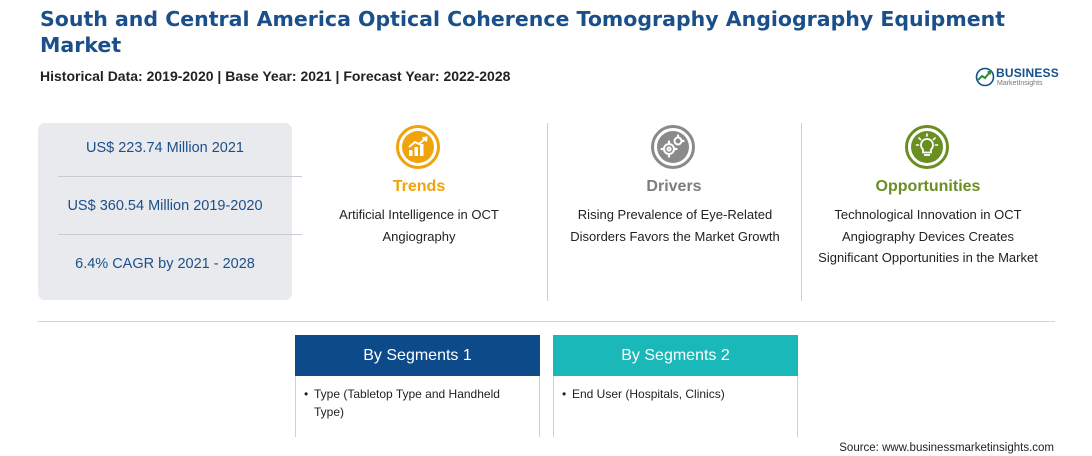 This screenshot has height=456, width=1092. What do you see at coordinates (674, 394) in the screenshot?
I see `segment-2-item: End User (Hospitals, Clinics)` at bounding box center [674, 394].